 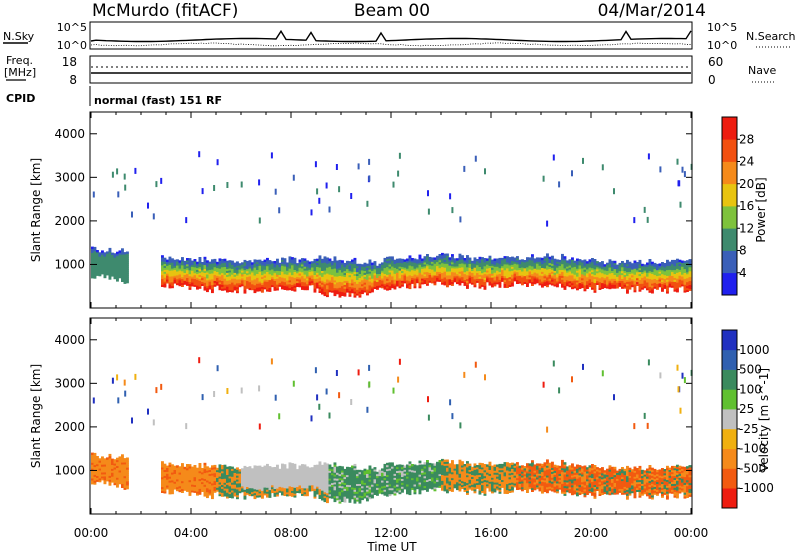 What do you see at coordinates (20, 98) in the screenshot?
I see `cpid-label: CPID` at bounding box center [20, 98].